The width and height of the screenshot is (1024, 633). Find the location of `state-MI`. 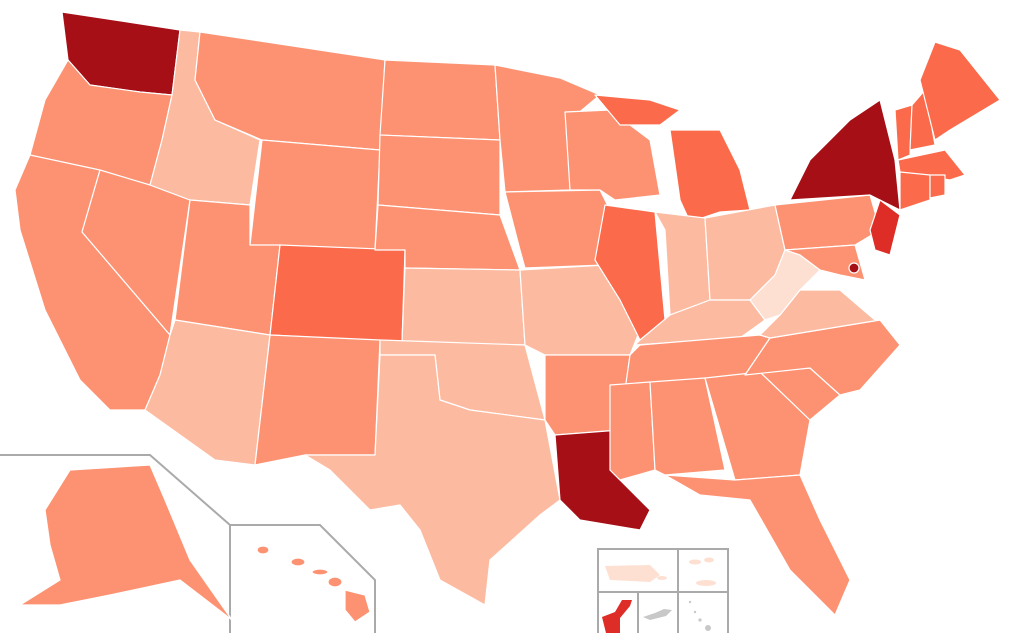

state-MI is located at coordinates (710, 176).